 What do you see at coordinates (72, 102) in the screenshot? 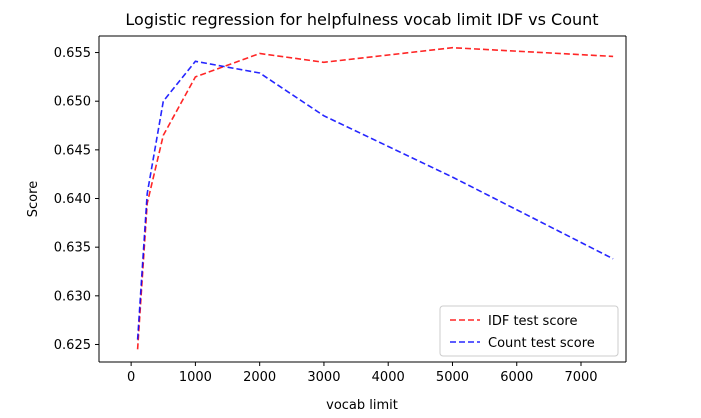
I see `y-tick-label: 0.650` at bounding box center [72, 102].